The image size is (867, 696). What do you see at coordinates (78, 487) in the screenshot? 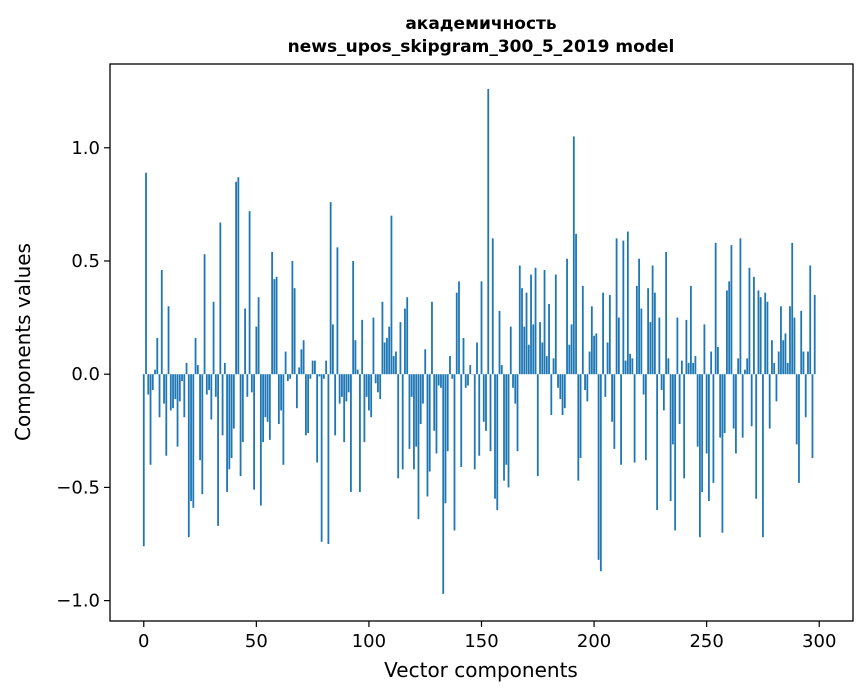
I see `y-tick-label: −0.5` at bounding box center [78, 487].